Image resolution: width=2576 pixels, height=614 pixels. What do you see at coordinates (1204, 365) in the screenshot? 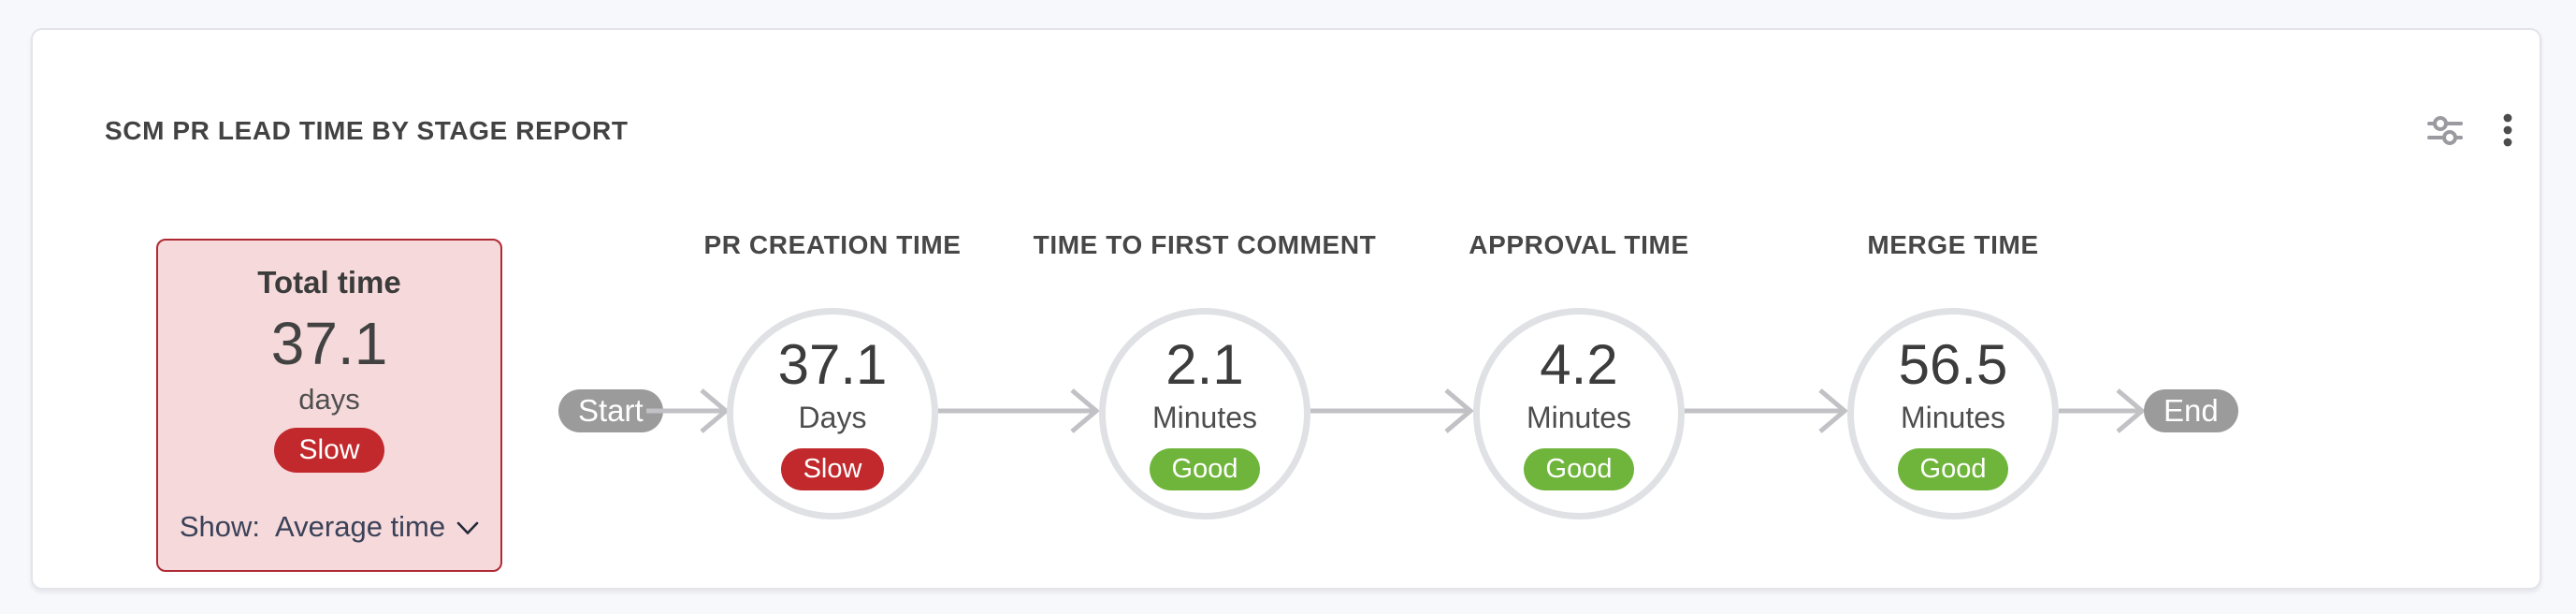
I see `stage-value: 2.1` at bounding box center [1204, 365].